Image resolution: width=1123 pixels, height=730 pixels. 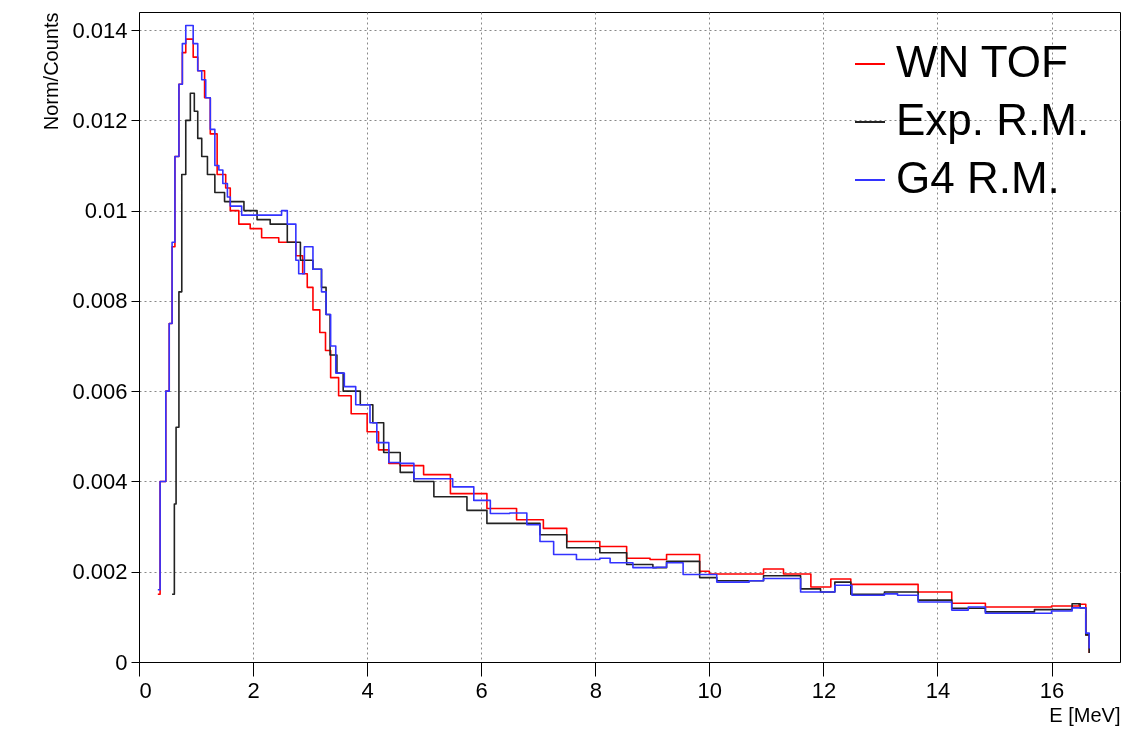 What do you see at coordinates (100, 481) in the screenshot?
I see `y-tick-label: 0.004` at bounding box center [100, 481].